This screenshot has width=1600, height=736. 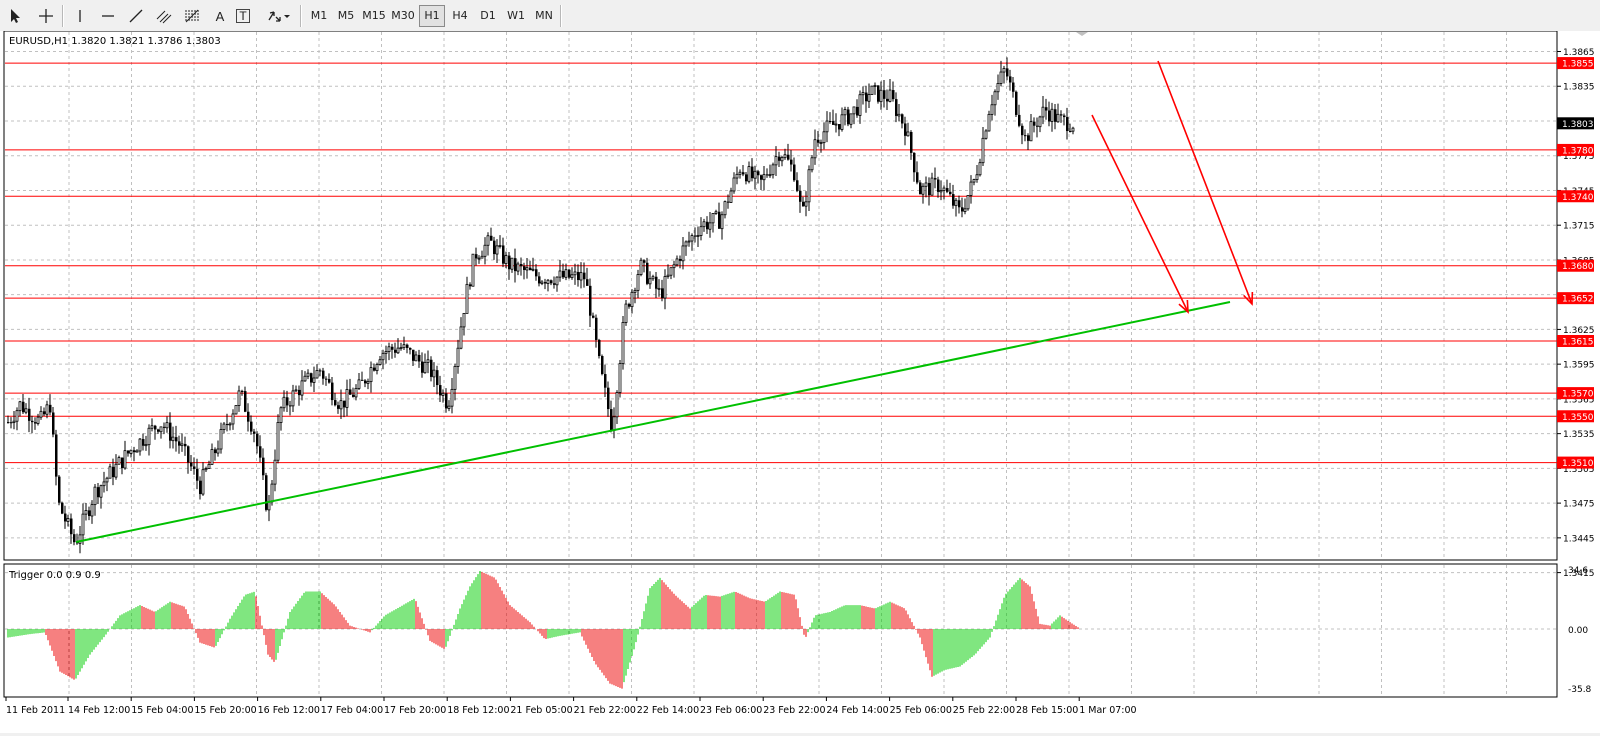 I want to click on arrows-menu-icon, so click(x=279, y=16).